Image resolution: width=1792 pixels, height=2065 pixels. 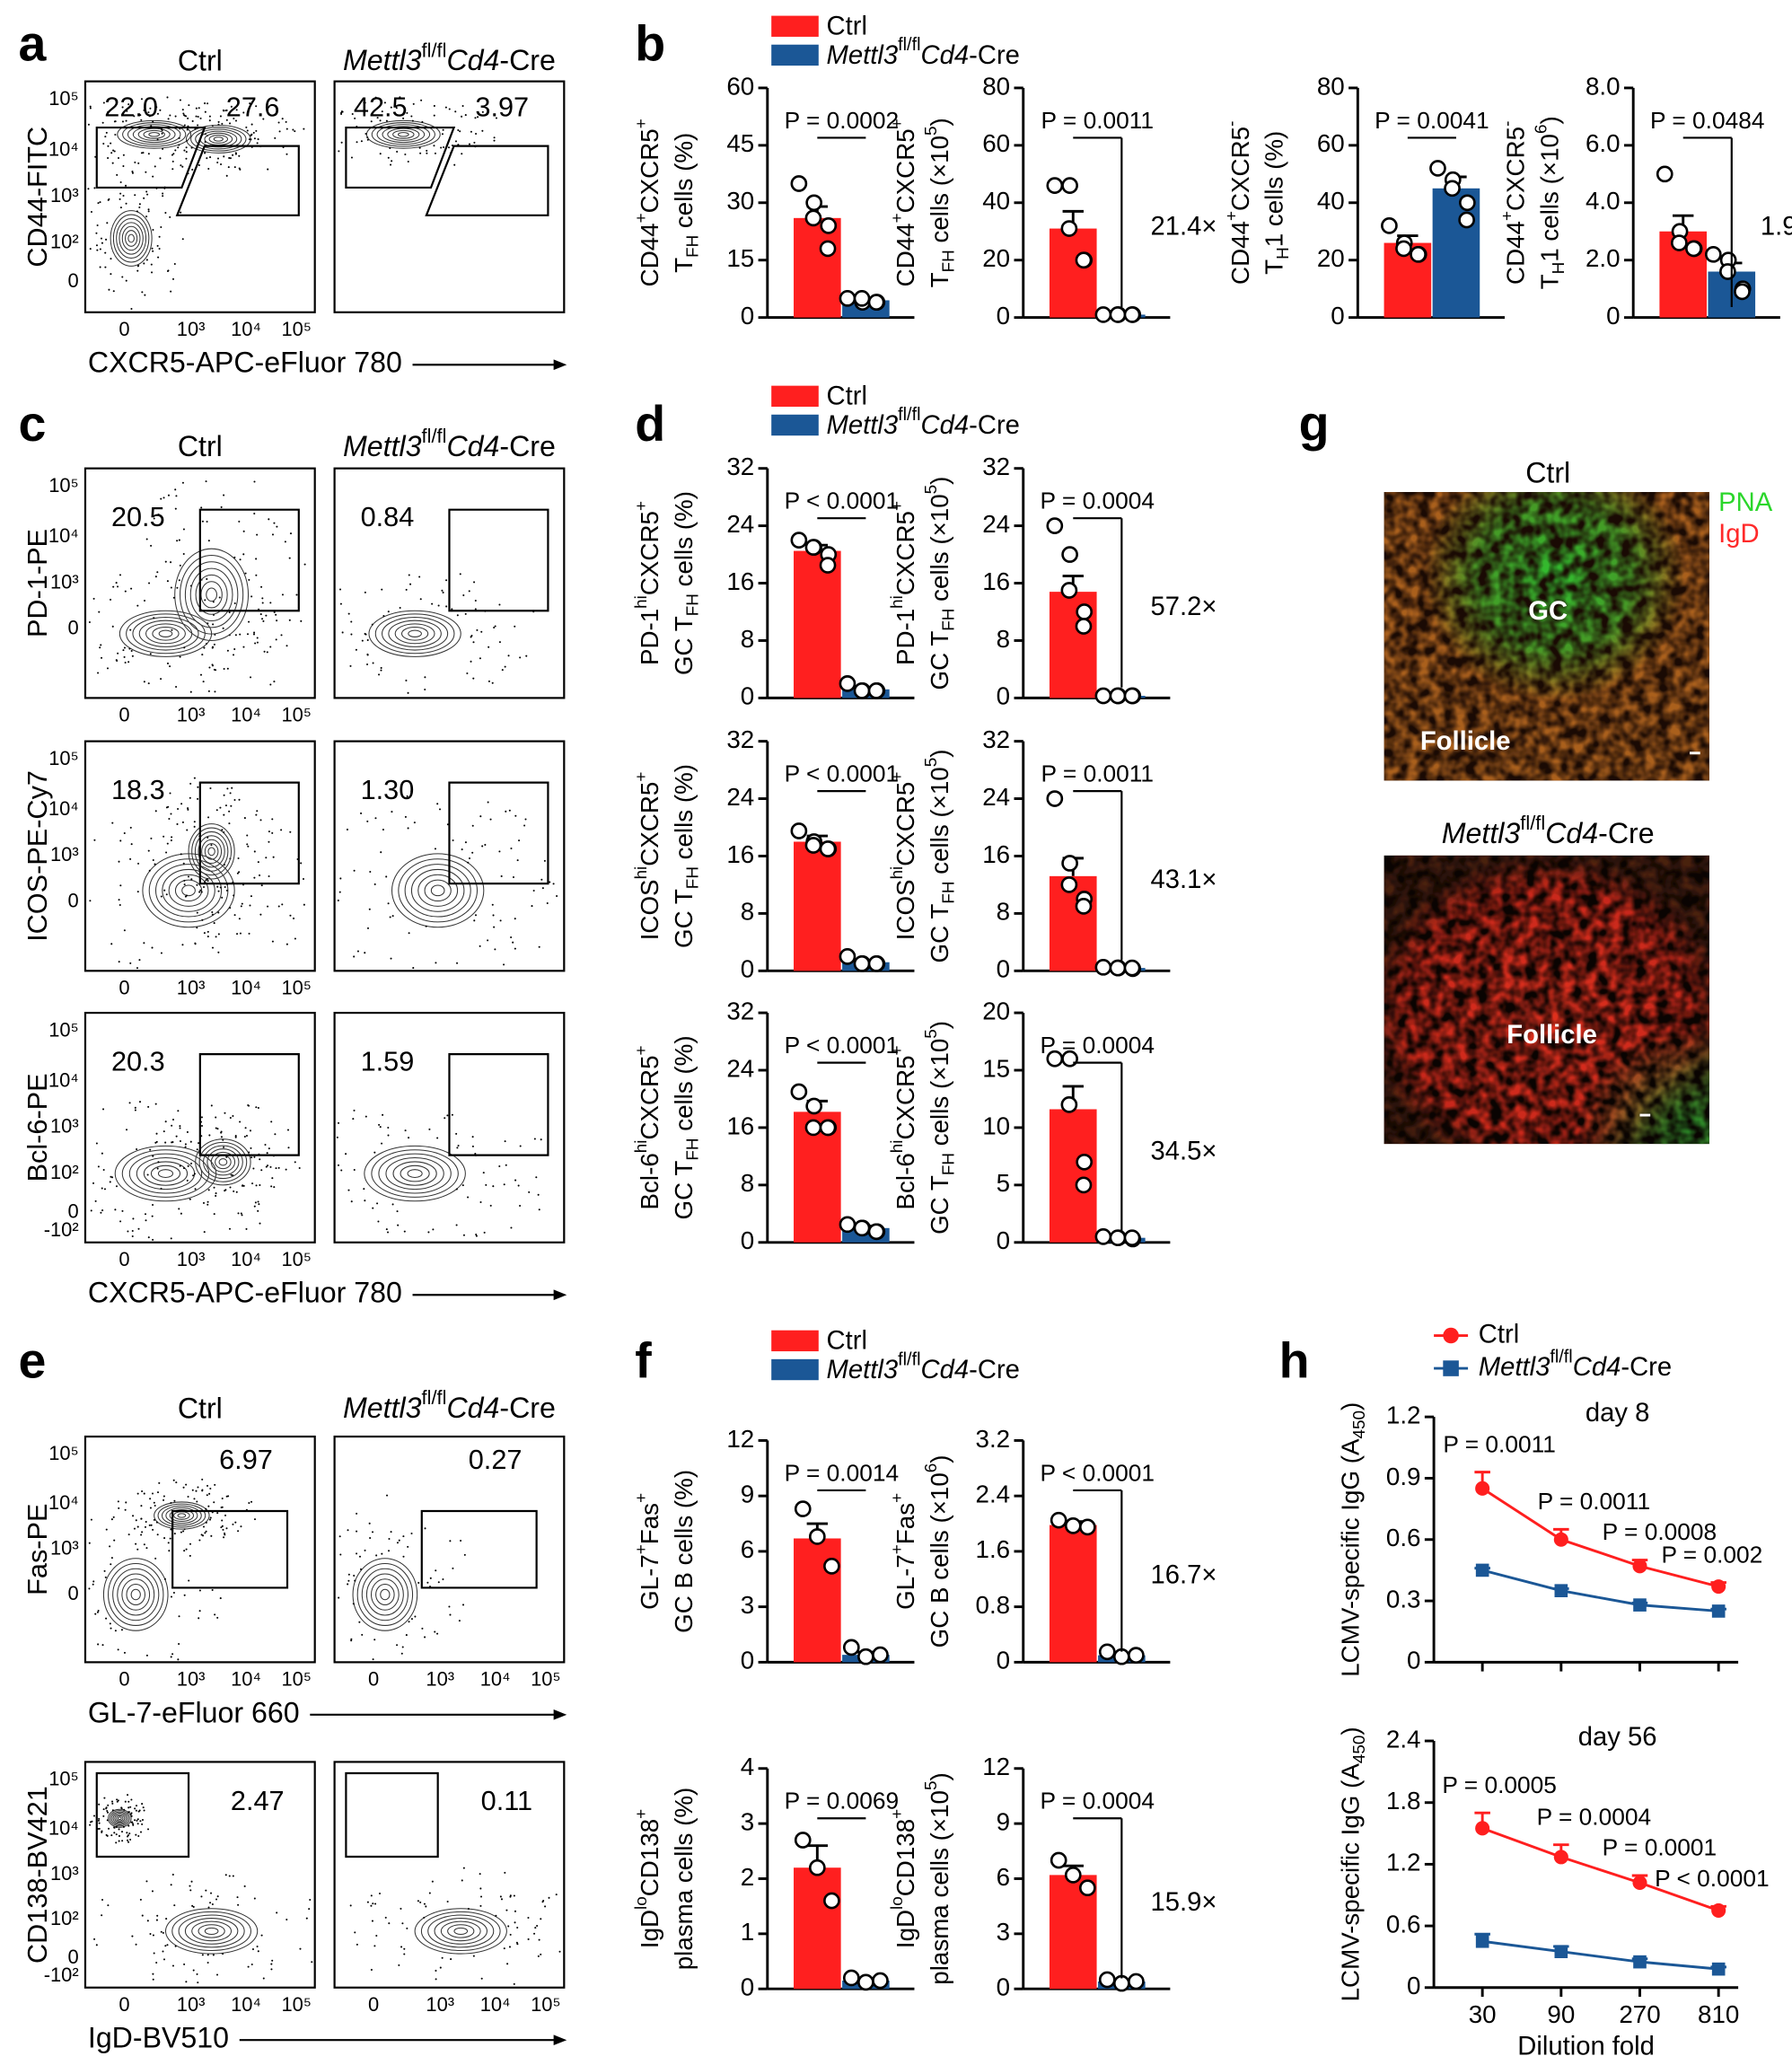 I want to click on image-title: Ctrl, so click(x=1548, y=472).